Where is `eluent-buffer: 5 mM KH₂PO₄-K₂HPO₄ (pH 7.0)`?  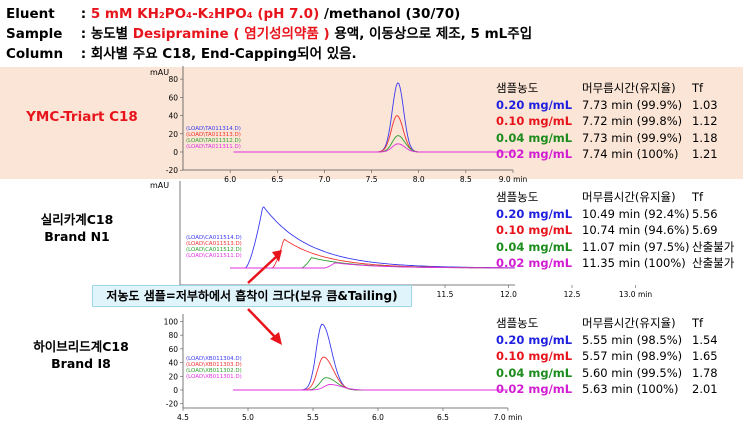
eluent-buffer: 5 mM KH₂PO₄-K₂HPO₄ (pH 7.0) is located at coordinates (205, 14).